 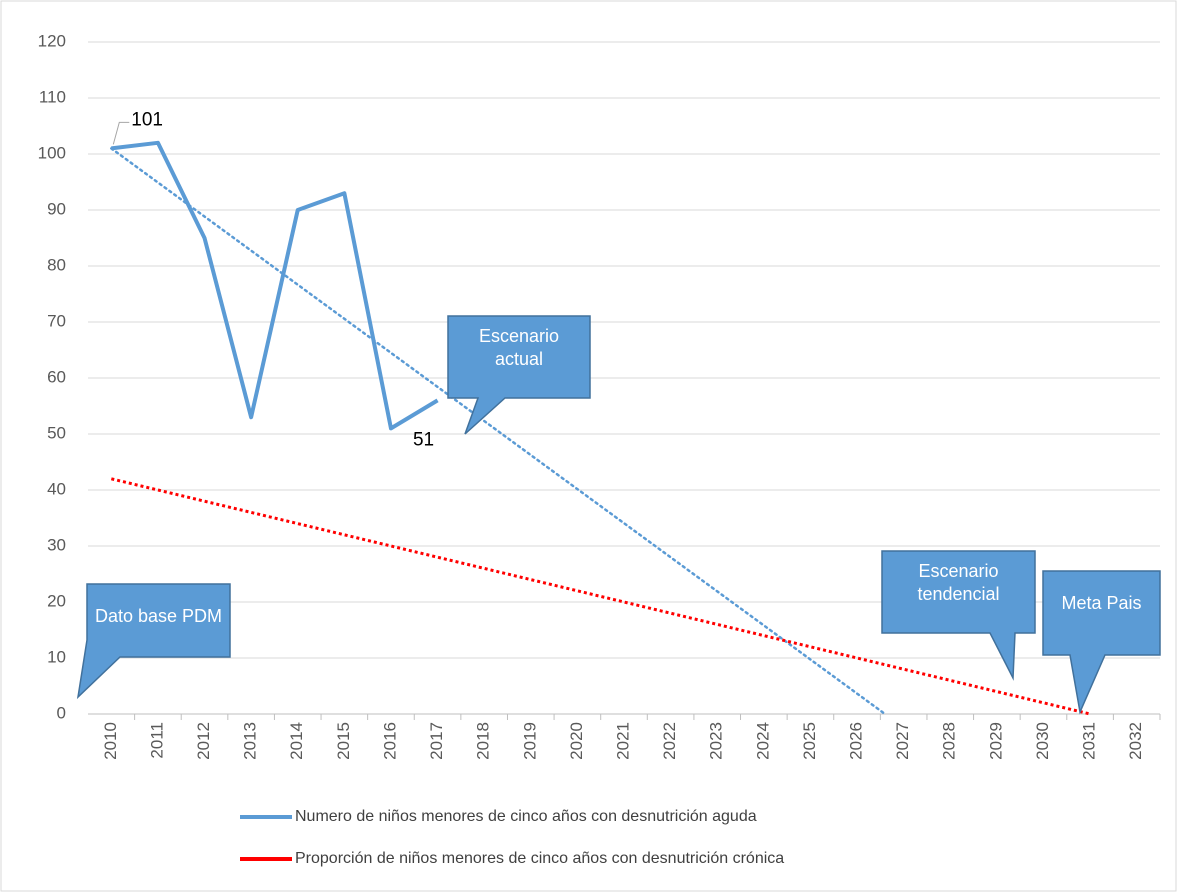 I want to click on x-tick-label: 2017, so click(x=436, y=741).